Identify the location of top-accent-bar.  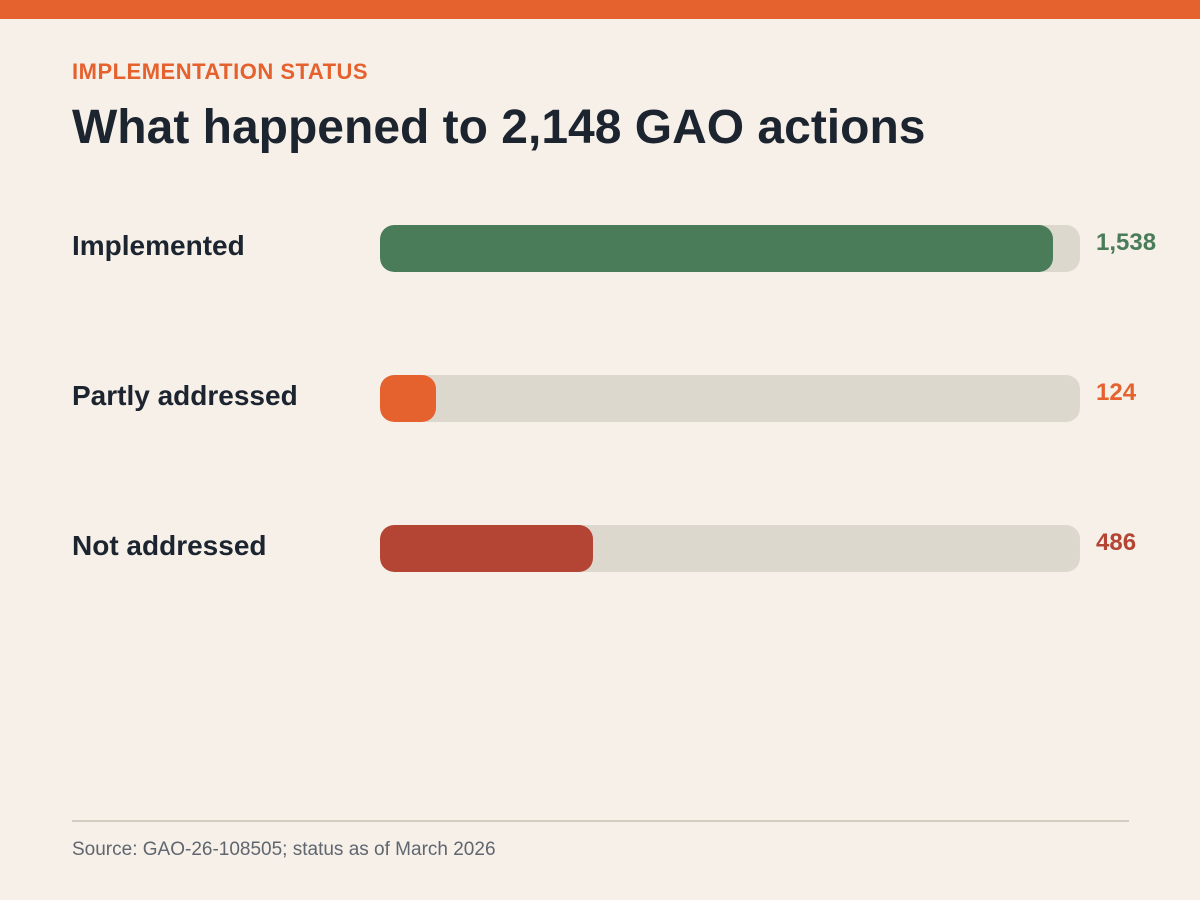
(600, 9).